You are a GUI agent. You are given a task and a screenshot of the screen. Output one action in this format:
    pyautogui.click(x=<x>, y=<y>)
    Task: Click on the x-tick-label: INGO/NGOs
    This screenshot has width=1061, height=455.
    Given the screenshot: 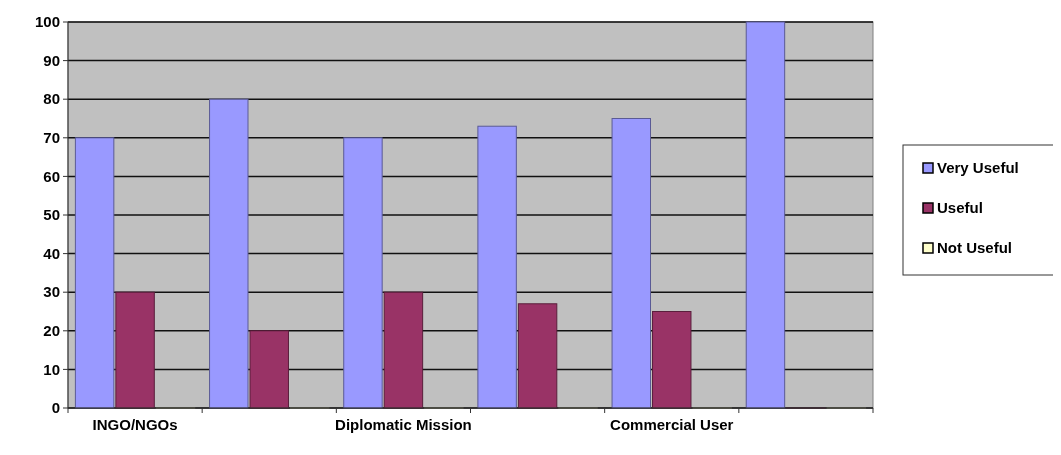 What is the action you would take?
    pyautogui.click(x=135, y=424)
    